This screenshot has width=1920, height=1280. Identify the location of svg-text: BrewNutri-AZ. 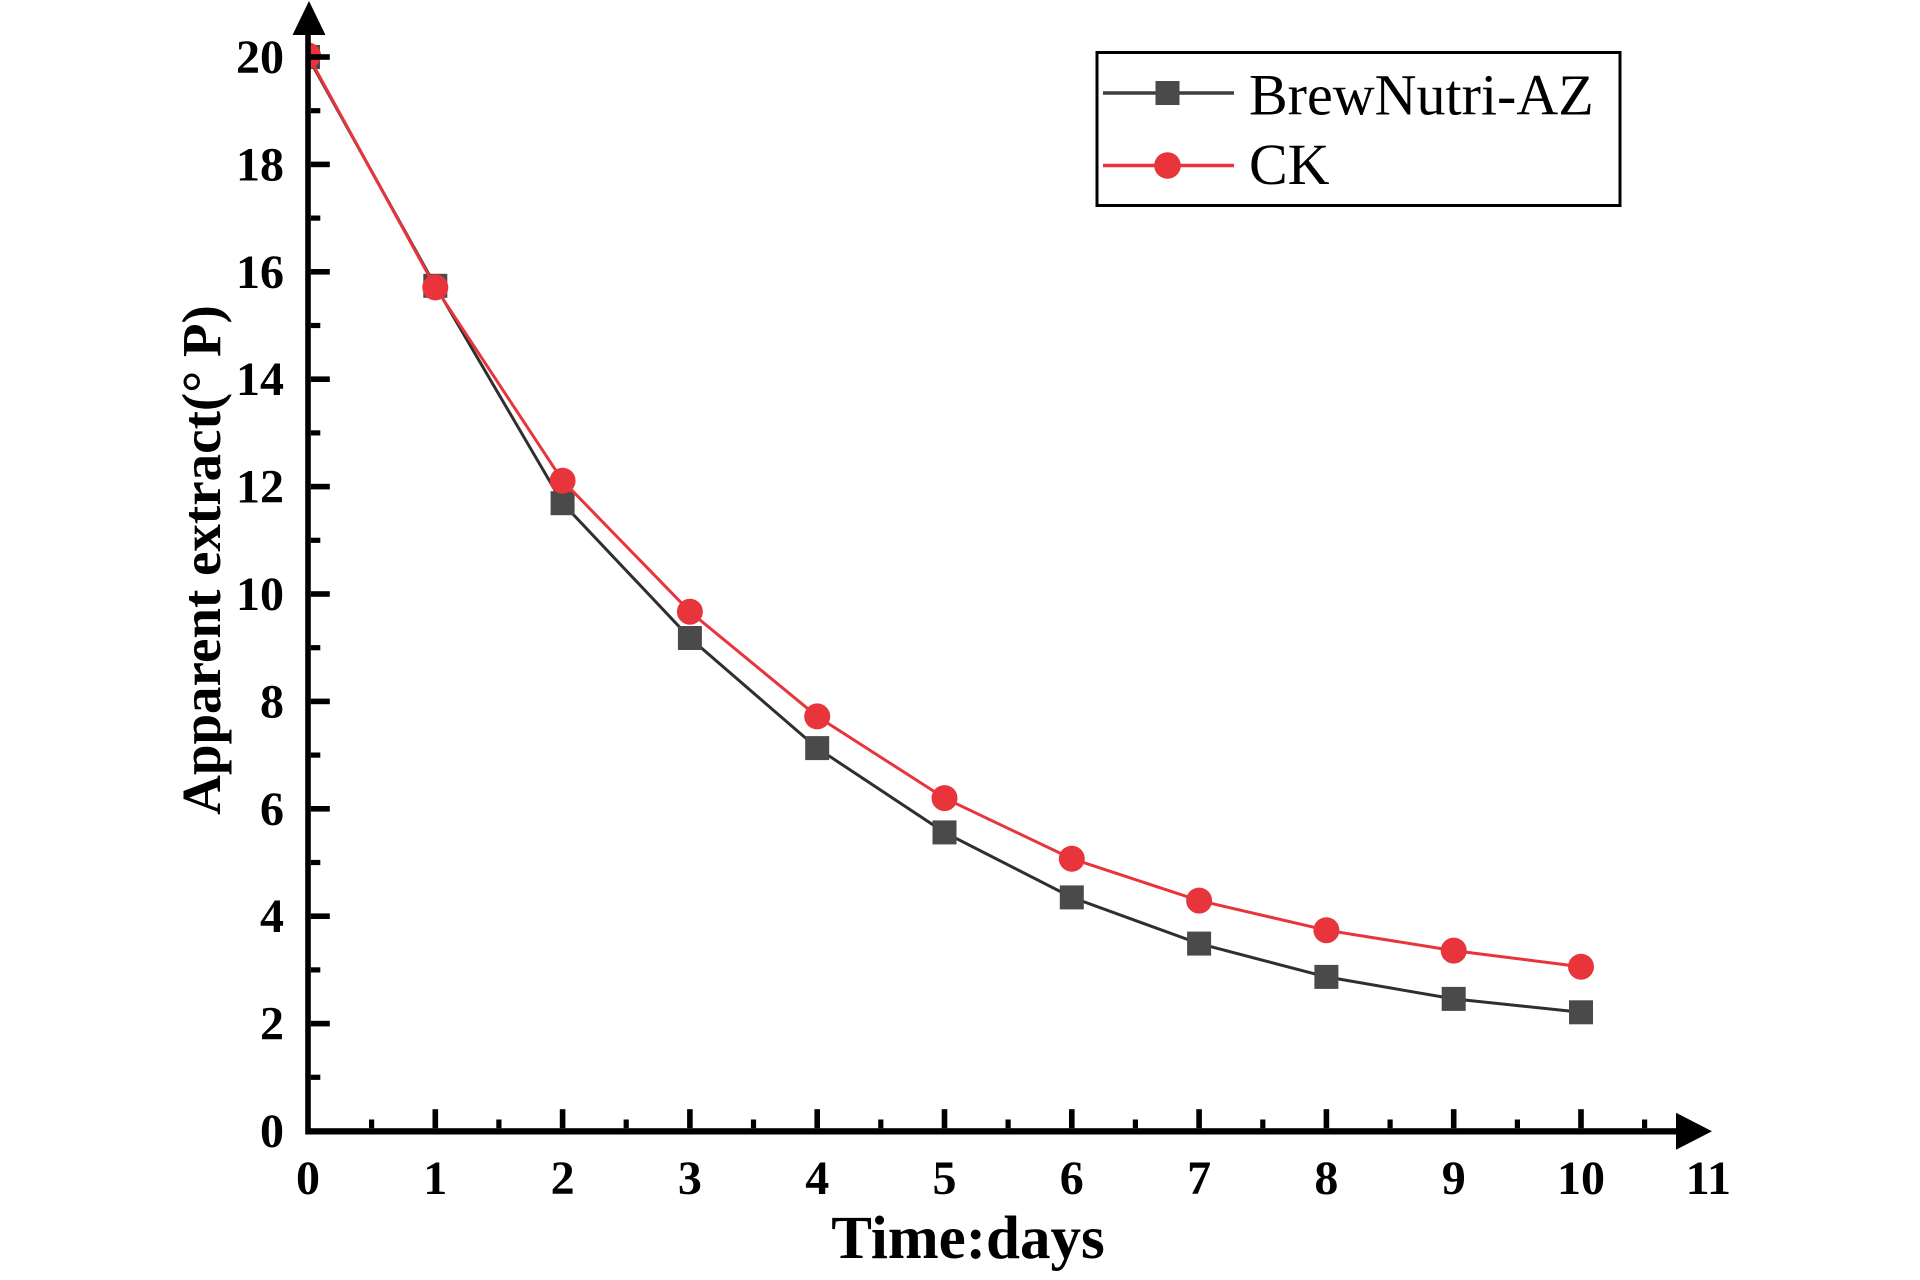
(1421, 95).